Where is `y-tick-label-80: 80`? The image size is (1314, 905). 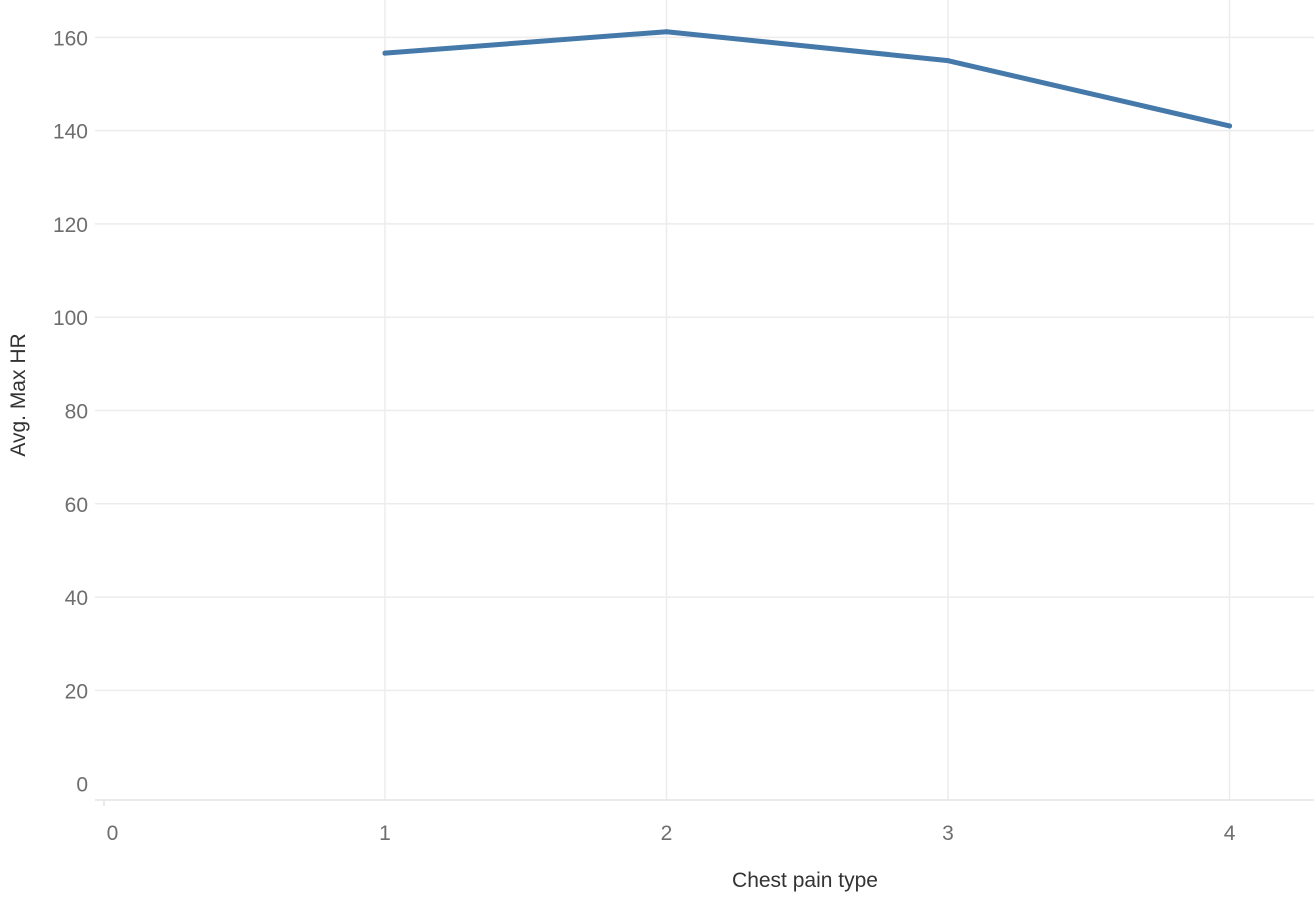
y-tick-label-80: 80 is located at coordinates (76, 411).